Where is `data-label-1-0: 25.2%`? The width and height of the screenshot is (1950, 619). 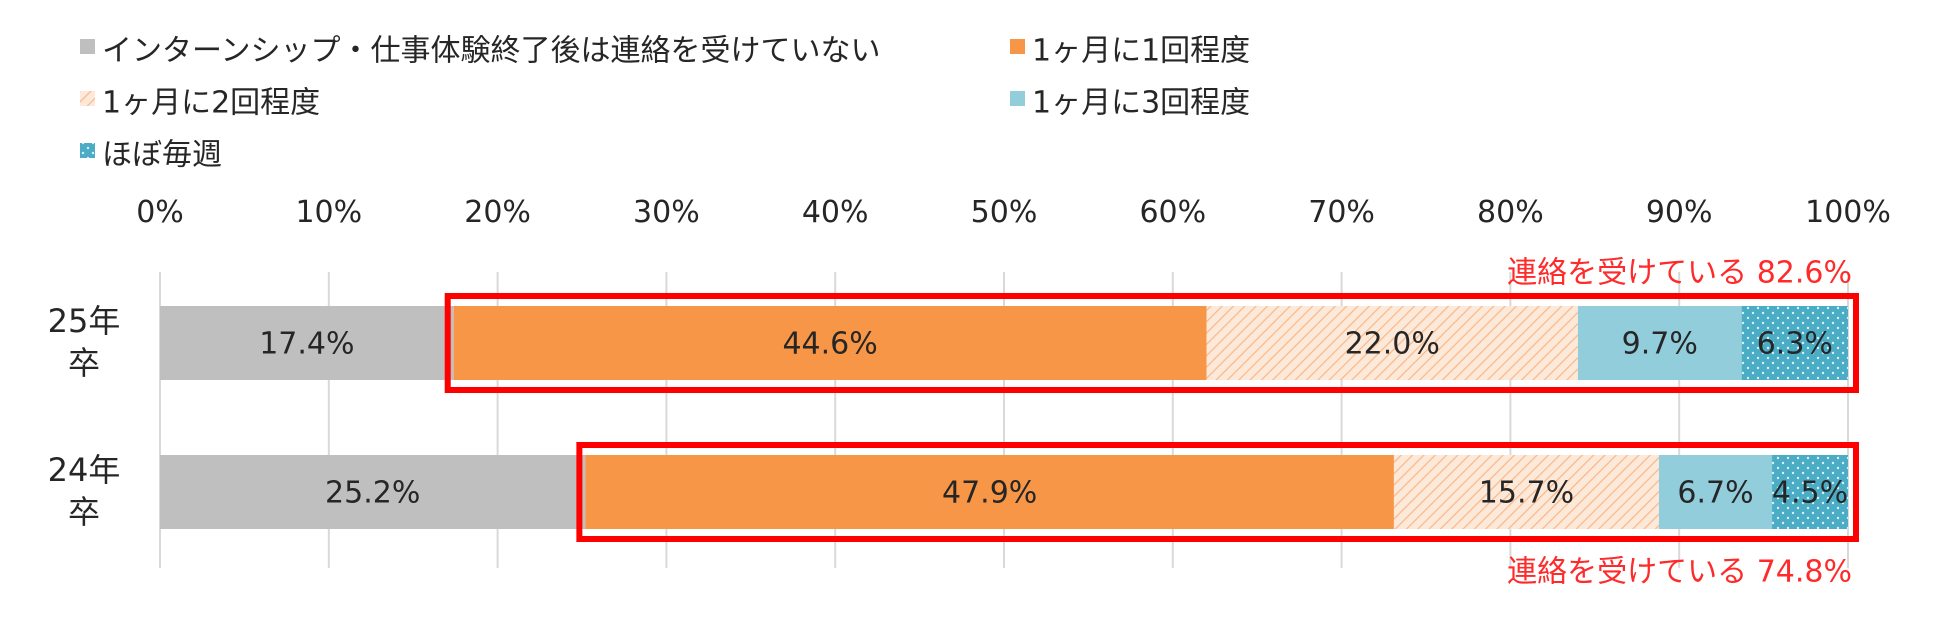 data-label-1-0: 25.2% is located at coordinates (372, 493).